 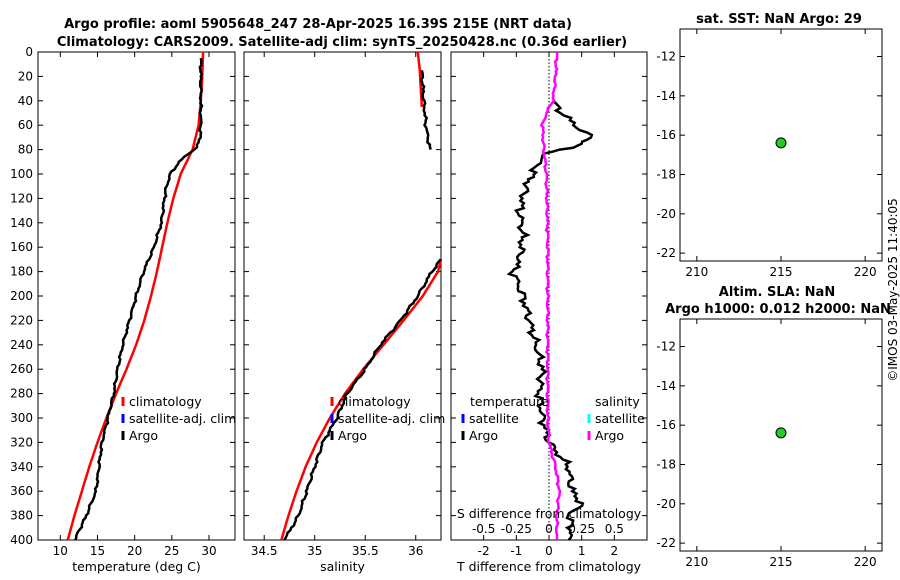 What do you see at coordinates (391, 418) in the screenshot?
I see `salinity-legend-satellite-label: satellite-adj. clim` at bounding box center [391, 418].